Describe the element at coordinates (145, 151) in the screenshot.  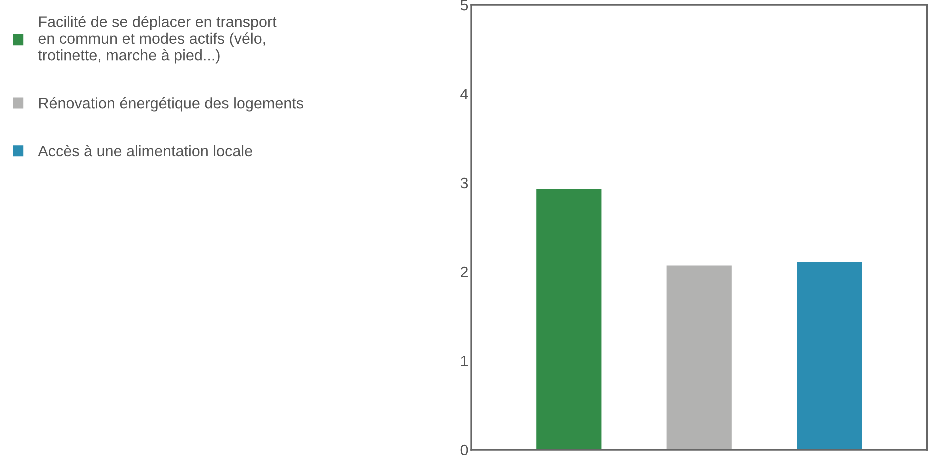
I see `legend-label: Accès à une alimentation locale` at that location.